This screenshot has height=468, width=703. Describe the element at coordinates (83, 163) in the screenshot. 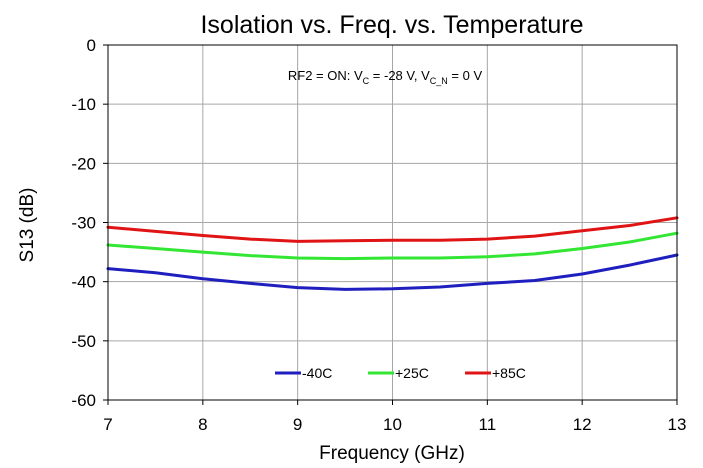

I see `y-tick-label: -20` at that location.